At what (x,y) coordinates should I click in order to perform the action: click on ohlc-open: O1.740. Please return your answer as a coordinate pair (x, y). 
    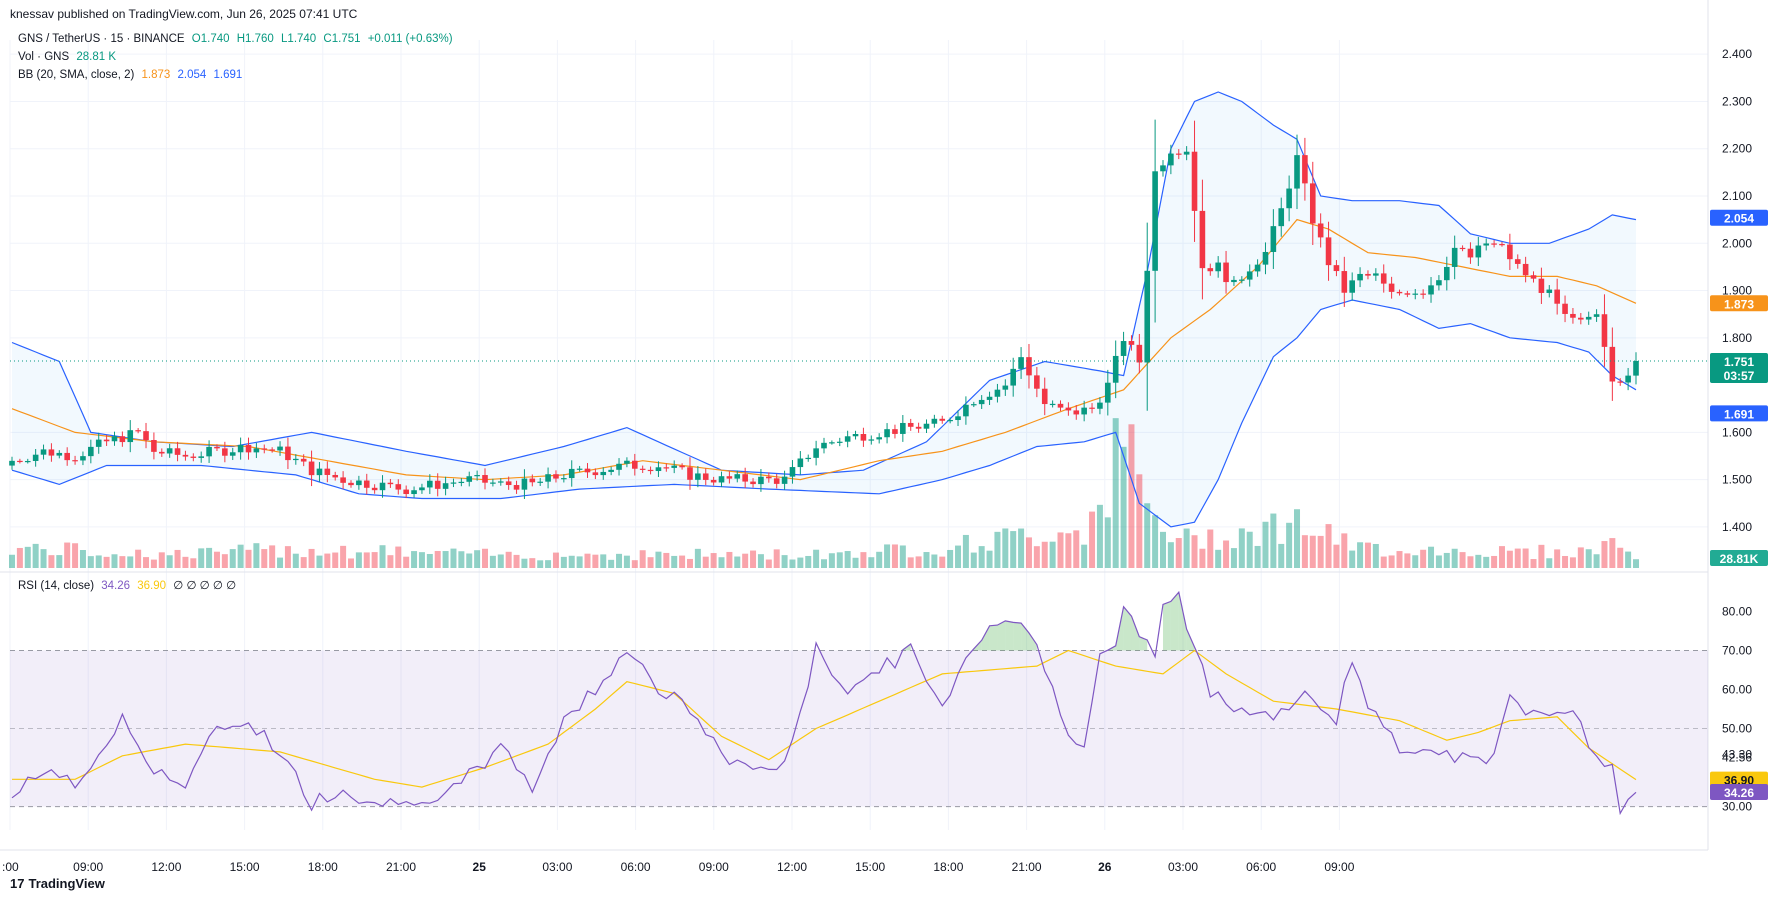
    Looking at the image, I should click on (210, 39).